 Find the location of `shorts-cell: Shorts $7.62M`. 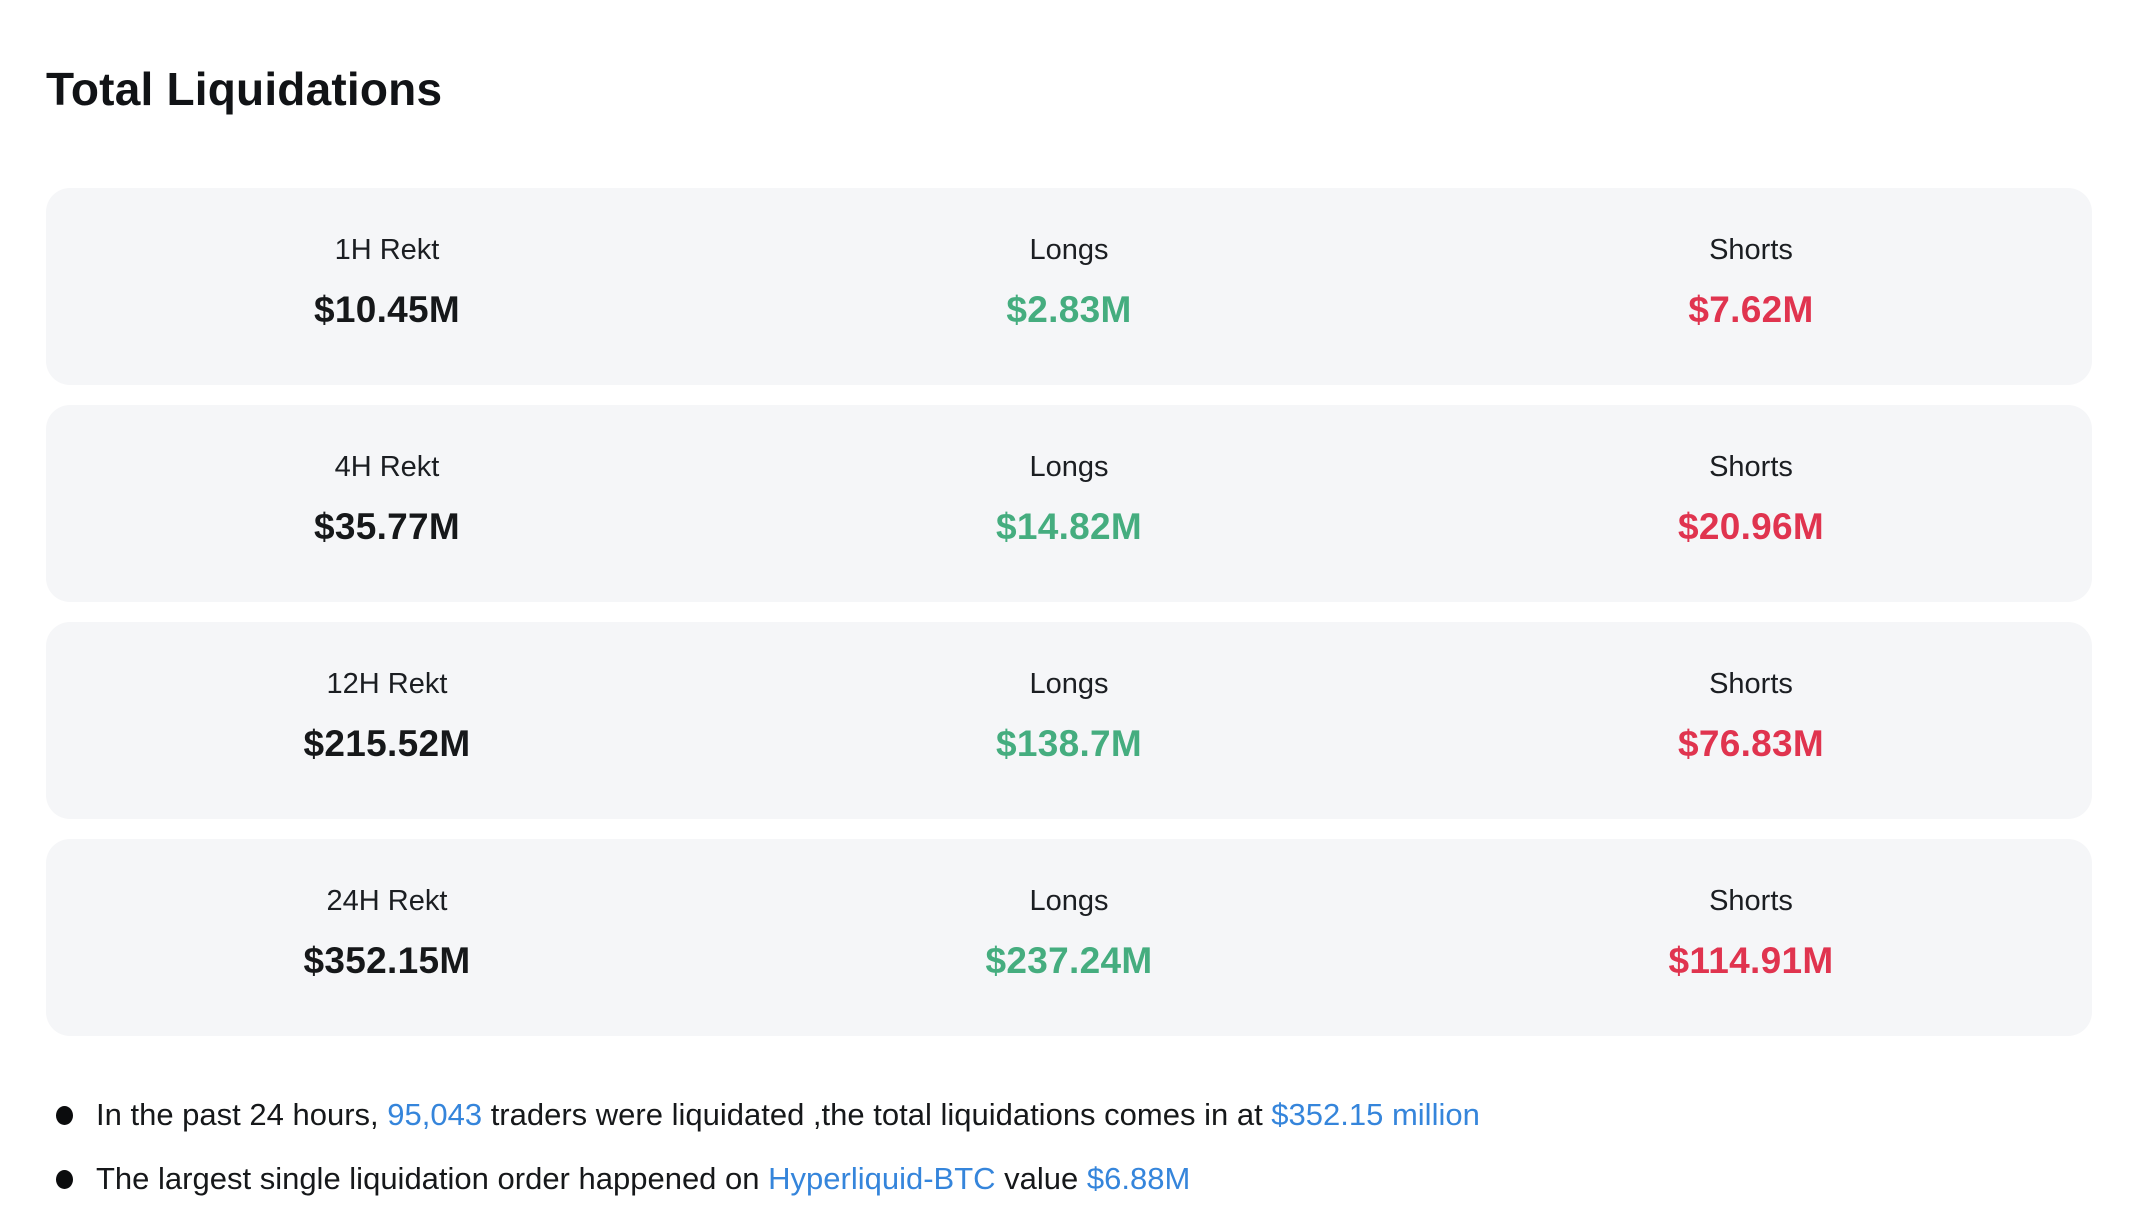

shorts-cell: Shorts $7.62M is located at coordinates (1751, 282).